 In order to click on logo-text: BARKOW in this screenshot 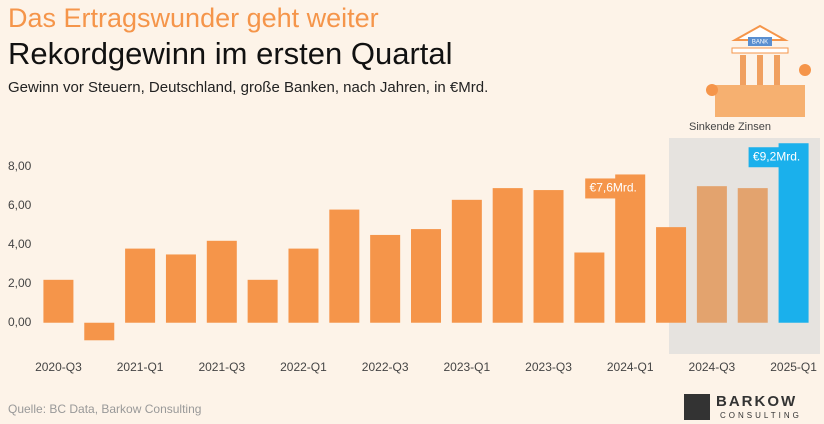, I will do `click(756, 401)`.